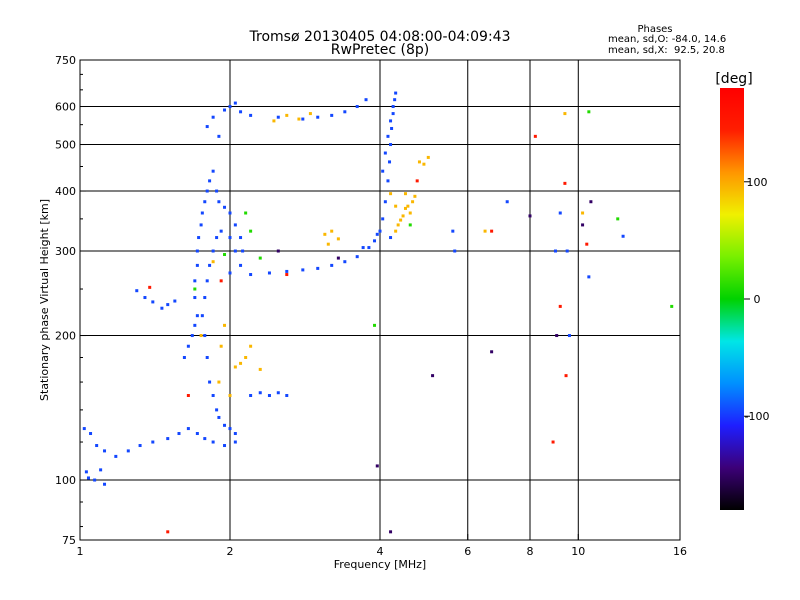  What do you see at coordinates (680, 551) in the screenshot?
I see `x-tick-label: 16` at bounding box center [680, 551].